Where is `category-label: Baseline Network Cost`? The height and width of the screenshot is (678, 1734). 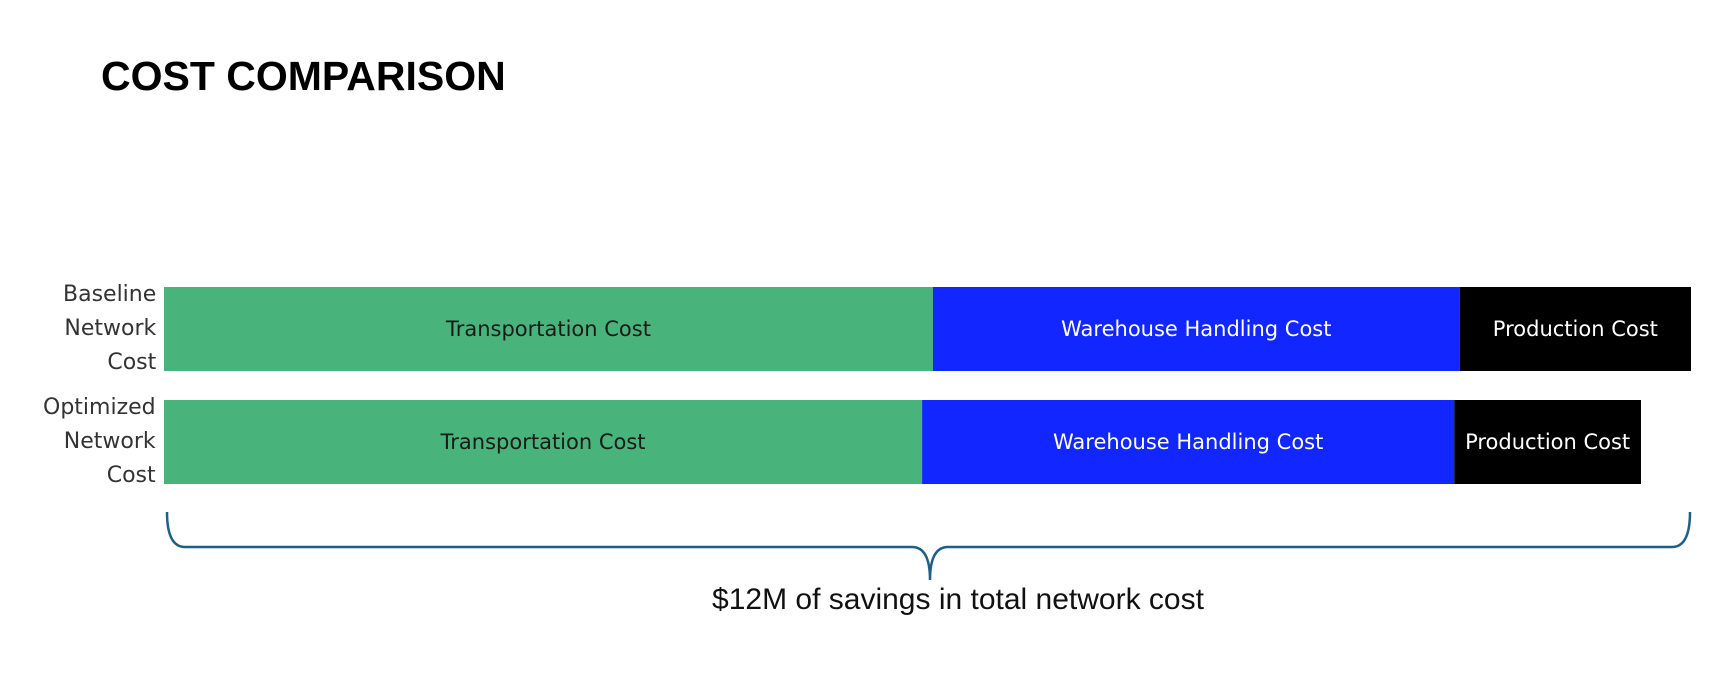
category-label: Baseline Network Cost is located at coordinates (110, 328).